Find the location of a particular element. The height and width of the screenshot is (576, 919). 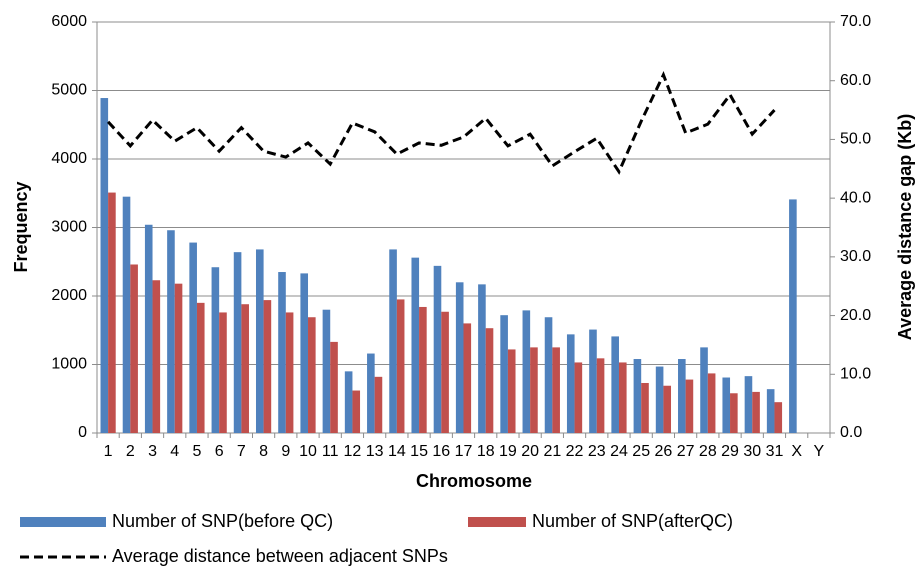

y2-tick-label: 50.0 is located at coordinates (855, 139).